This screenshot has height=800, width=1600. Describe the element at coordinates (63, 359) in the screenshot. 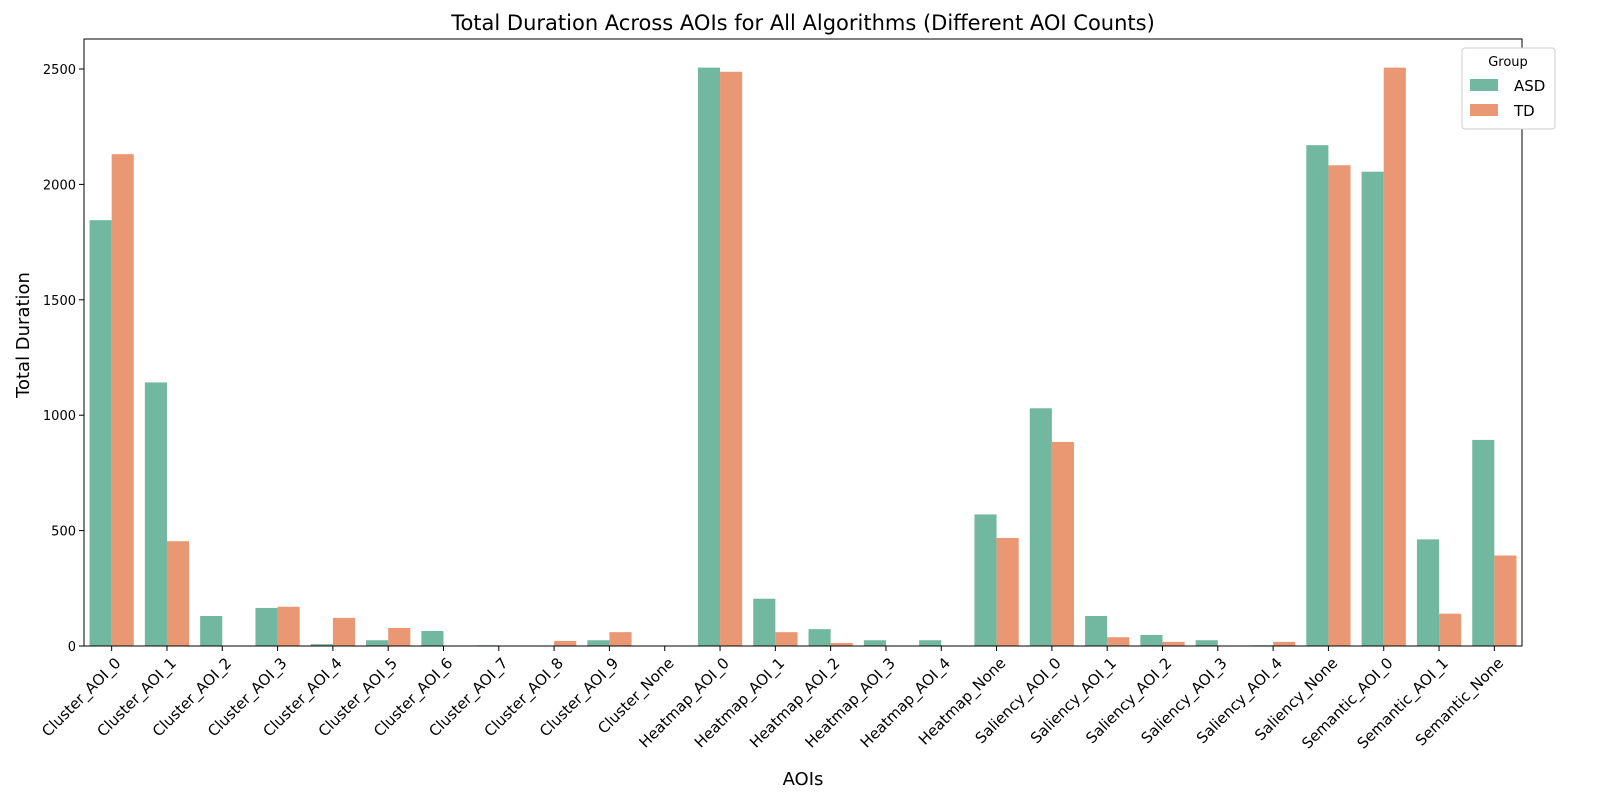

I see `y-axis-ticks: 0 500 1000 1500 2000 2500` at that location.